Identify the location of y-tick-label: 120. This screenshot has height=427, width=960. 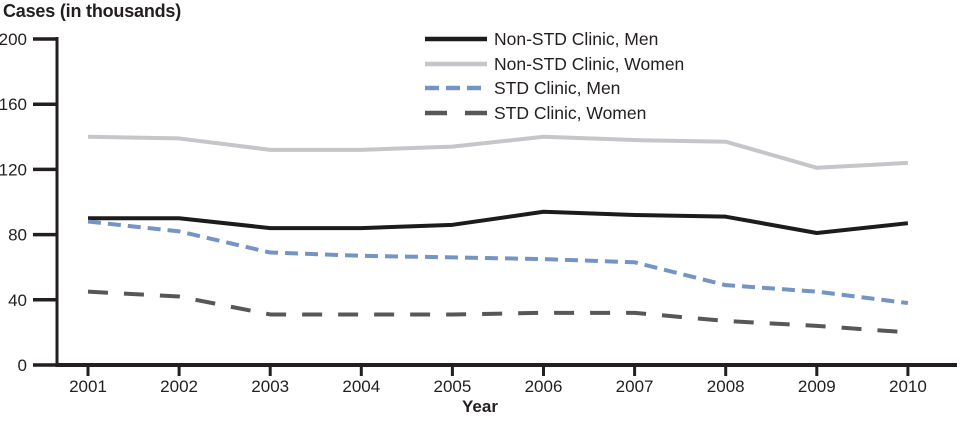
(13, 169).